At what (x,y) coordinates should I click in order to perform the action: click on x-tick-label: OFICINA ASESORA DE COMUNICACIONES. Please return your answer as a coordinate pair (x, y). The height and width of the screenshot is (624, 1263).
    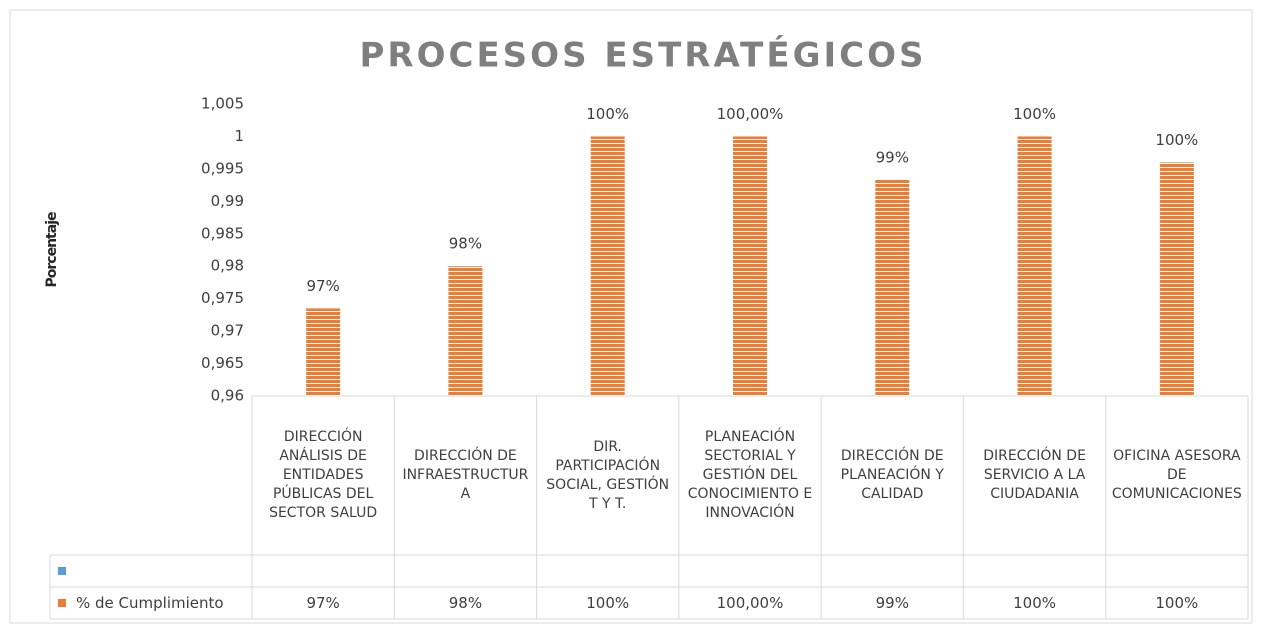
    Looking at the image, I should click on (1176, 475).